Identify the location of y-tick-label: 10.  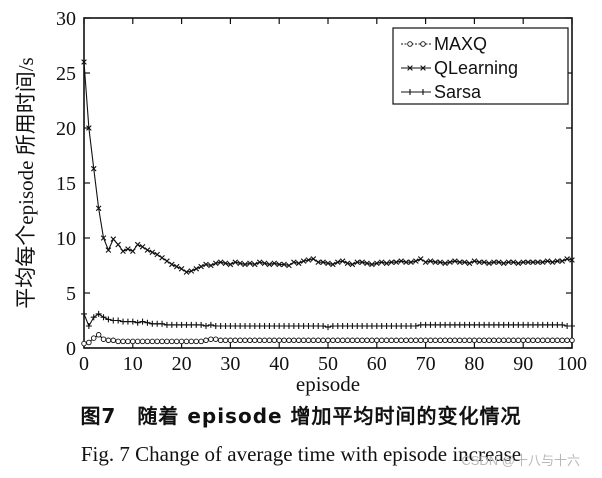
(66, 239).